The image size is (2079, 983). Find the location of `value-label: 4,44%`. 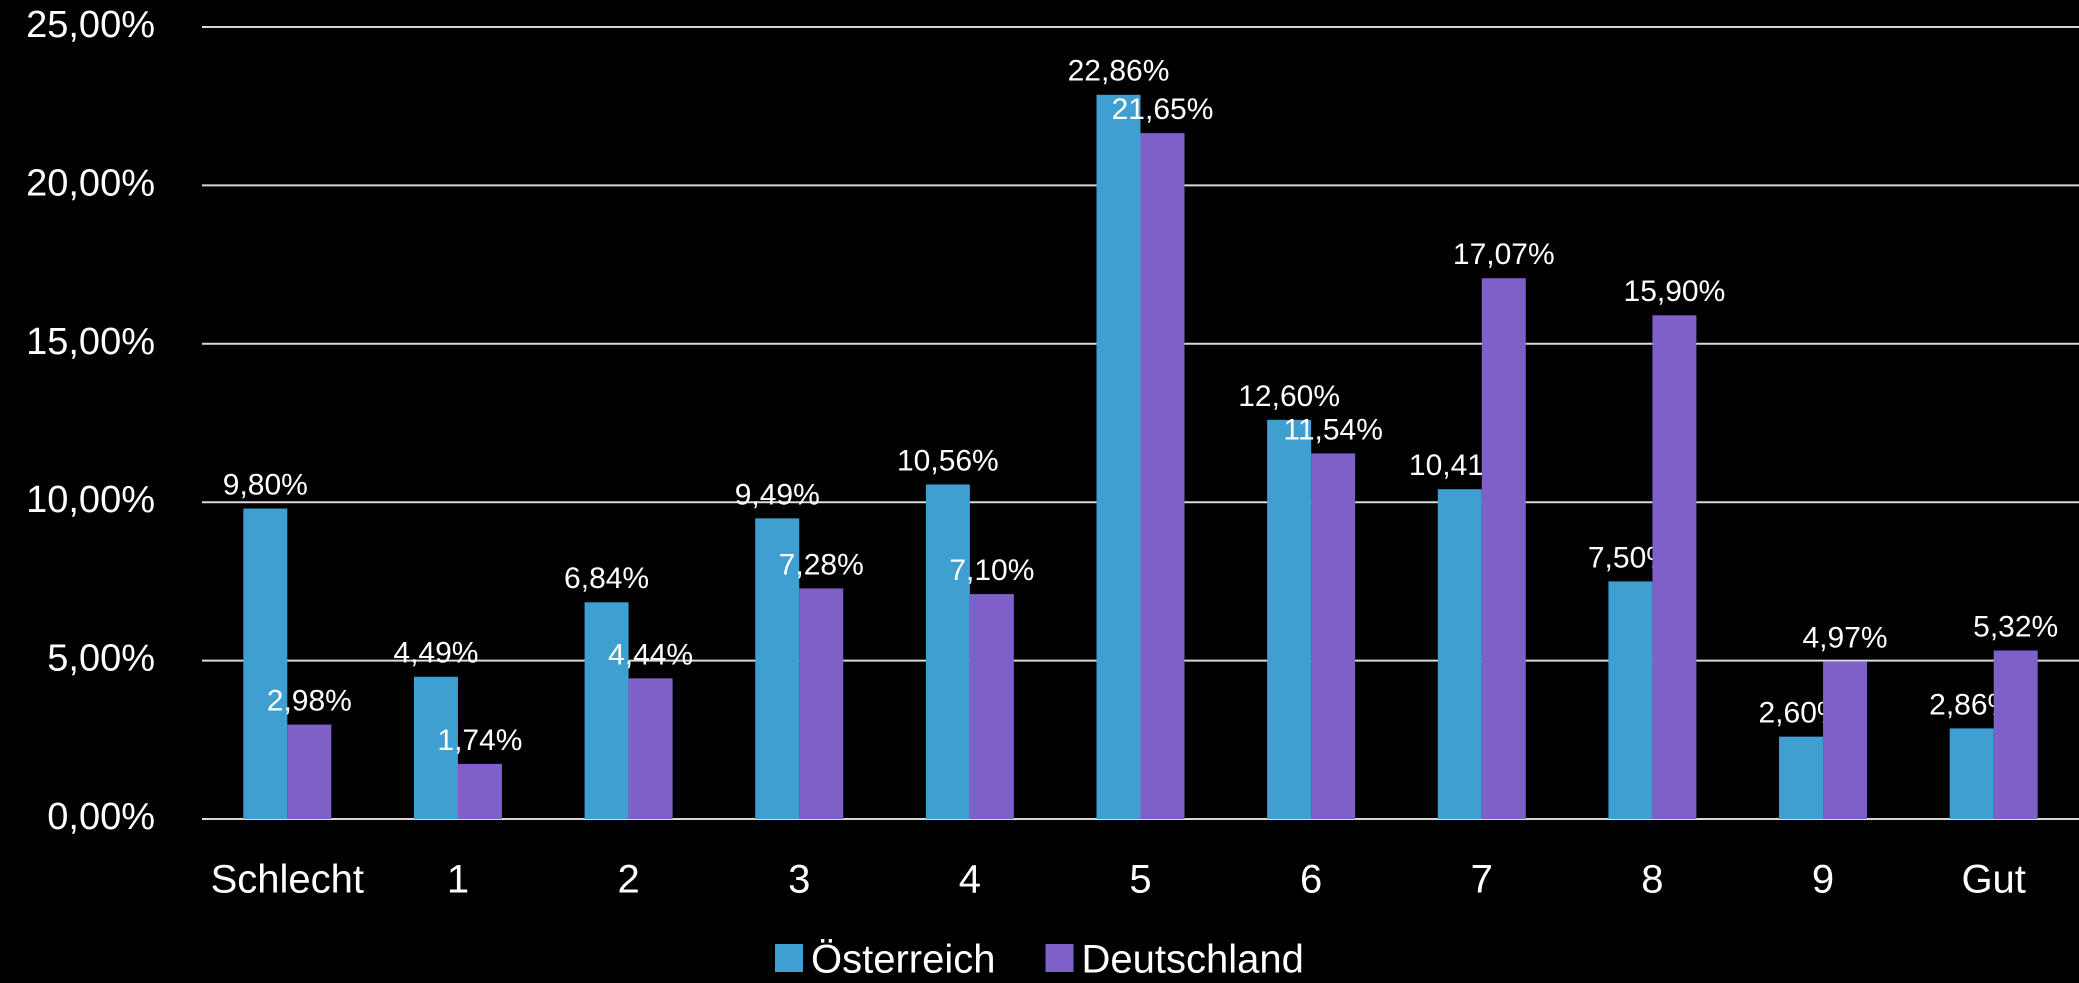

value-label: 4,44% is located at coordinates (650, 654).